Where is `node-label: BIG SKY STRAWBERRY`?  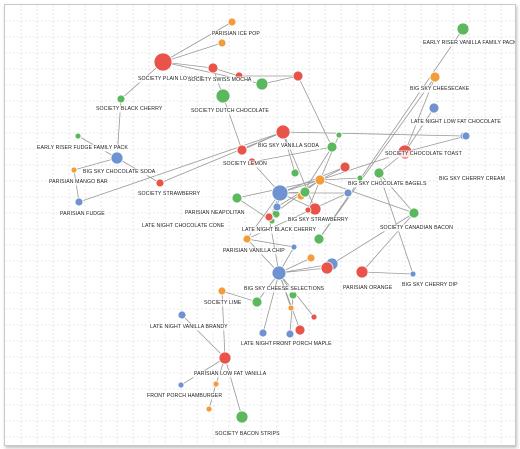
node-label: BIG SKY STRAWBERRY is located at coordinates (318, 220).